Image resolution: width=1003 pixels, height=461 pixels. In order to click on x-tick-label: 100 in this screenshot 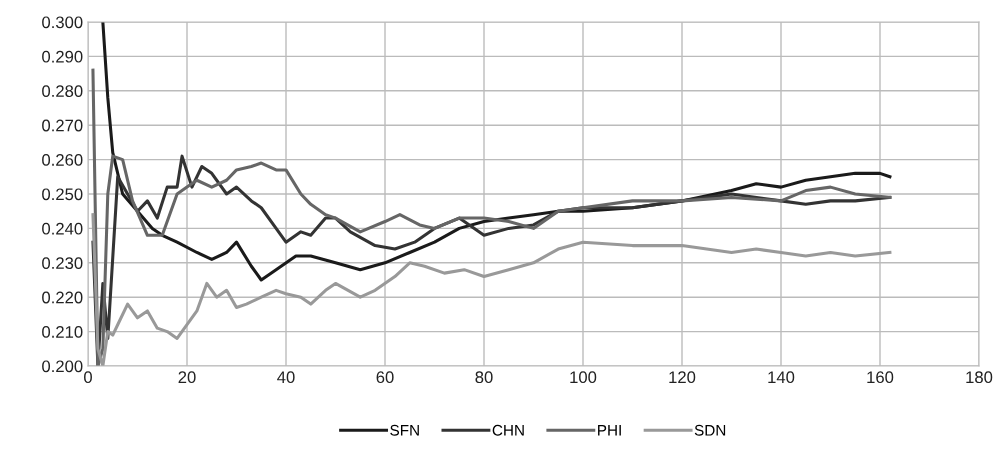, I will do `click(583, 377)`.